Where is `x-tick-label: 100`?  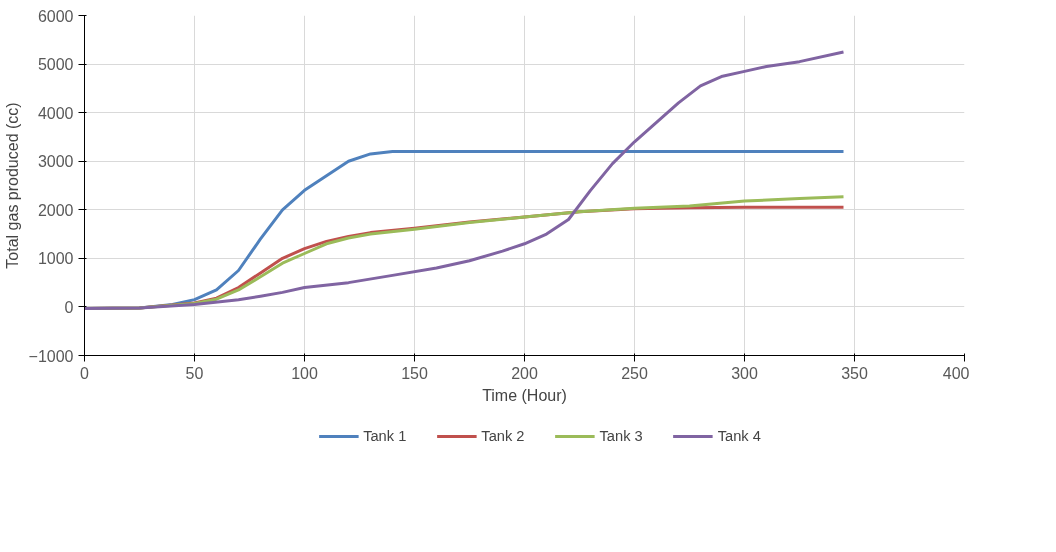 x-tick-label: 100 is located at coordinates (304, 373).